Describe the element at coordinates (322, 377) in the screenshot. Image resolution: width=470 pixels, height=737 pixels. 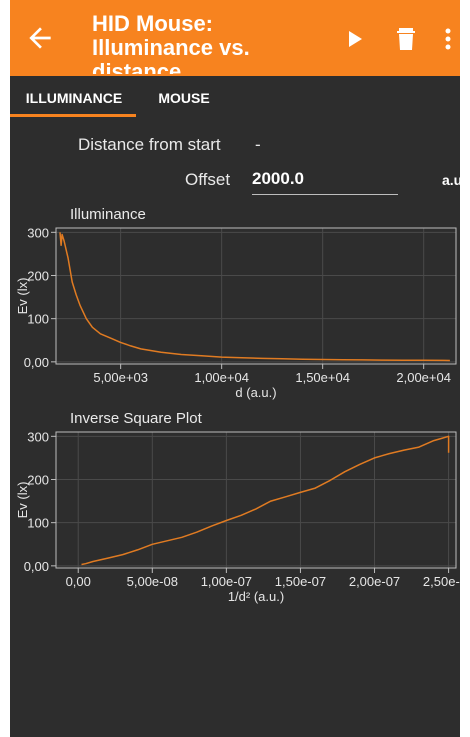
I see `illuminance-x-tick-label: 1,50e+04` at that location.